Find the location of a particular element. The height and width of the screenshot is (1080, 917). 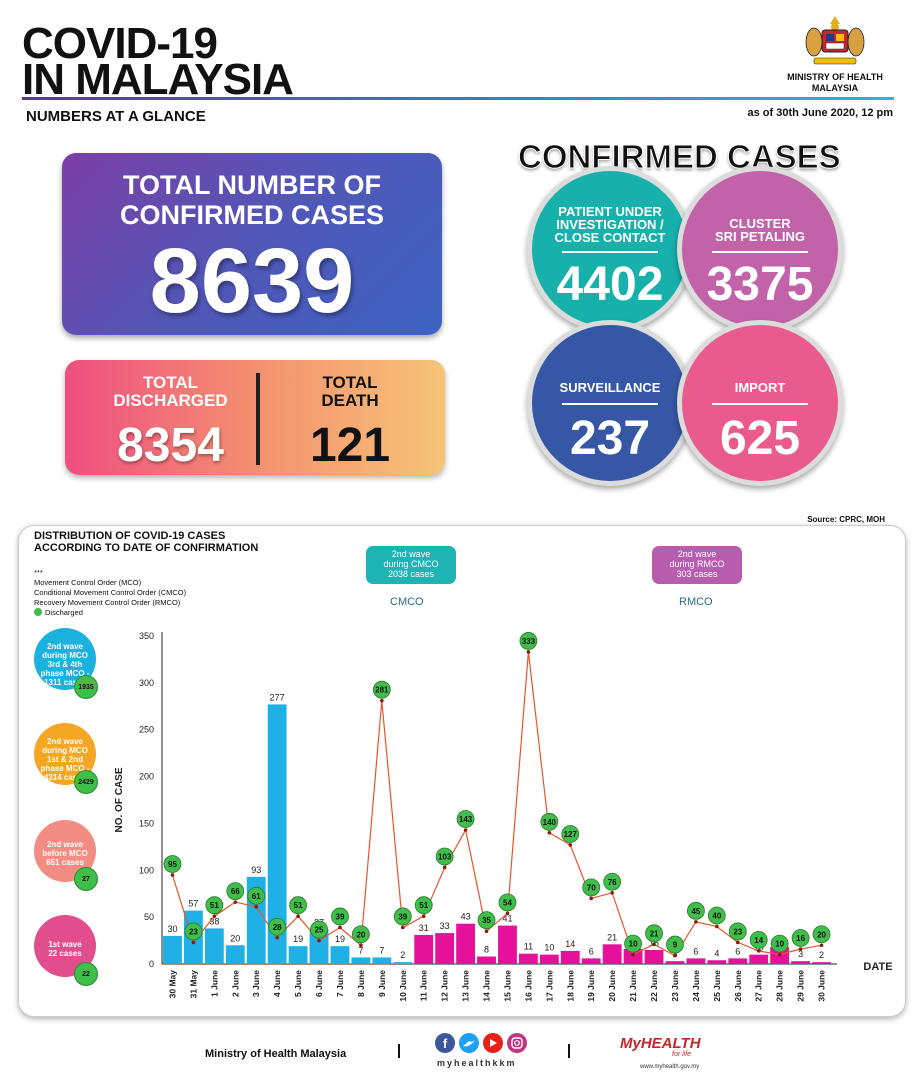

x-tick-label: 28 June is located at coordinates (780, 986).